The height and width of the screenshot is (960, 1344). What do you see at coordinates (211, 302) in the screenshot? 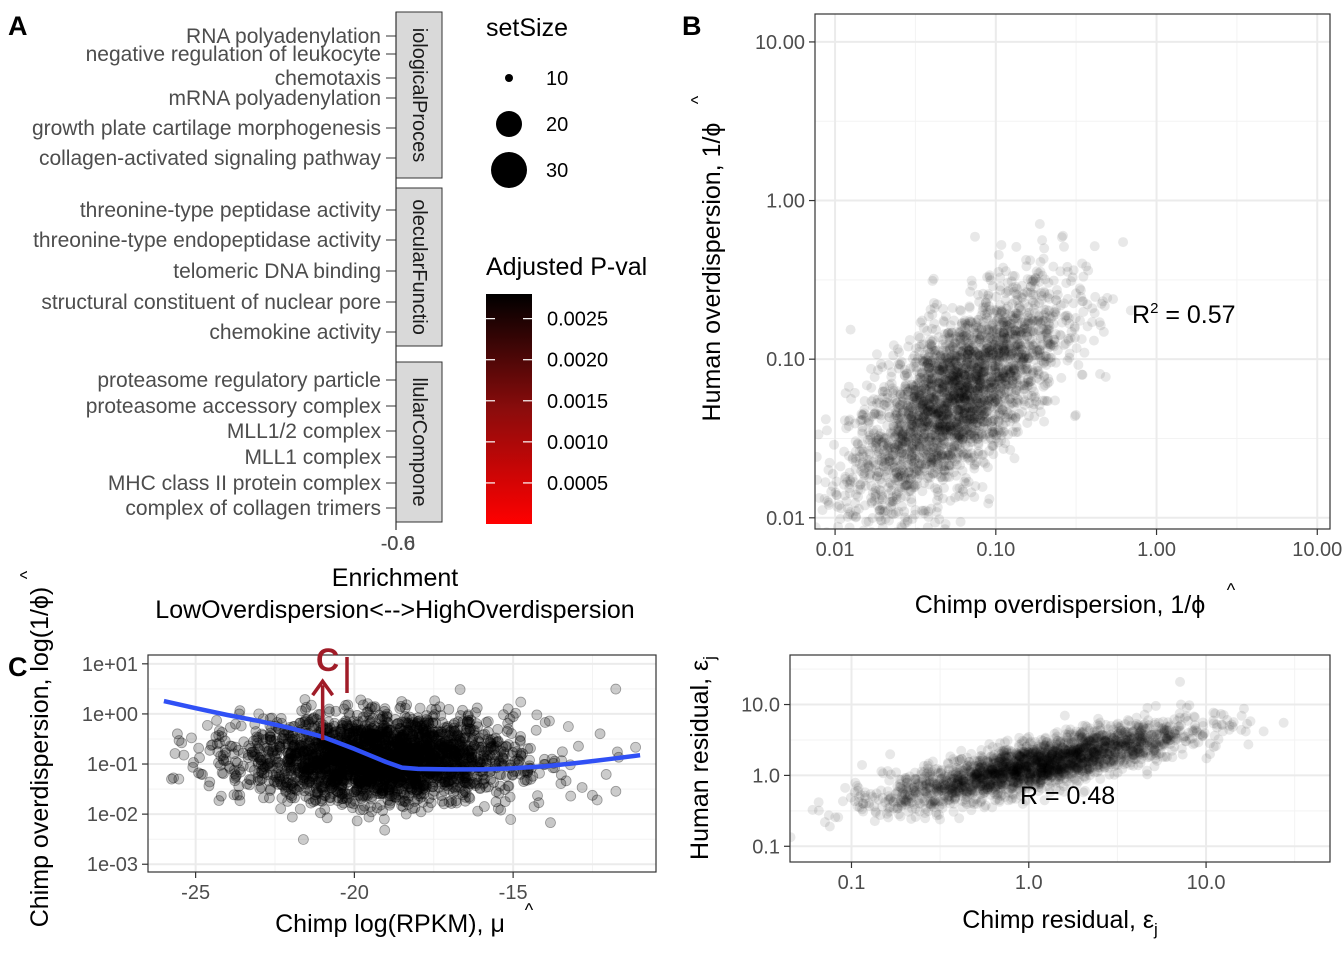
I see `go-term-label: structural constituent of nuclear pore` at bounding box center [211, 302].